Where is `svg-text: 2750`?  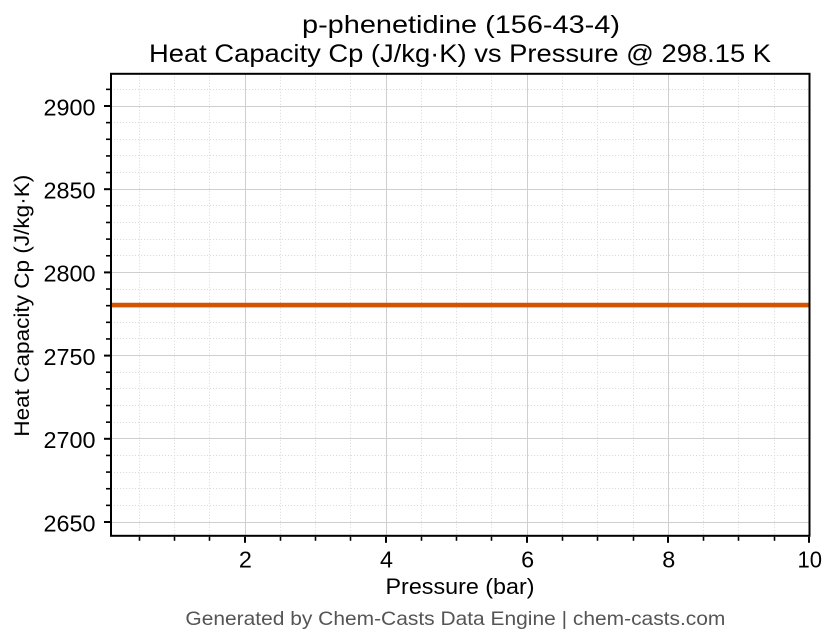
svg-text: 2750 is located at coordinates (70, 357).